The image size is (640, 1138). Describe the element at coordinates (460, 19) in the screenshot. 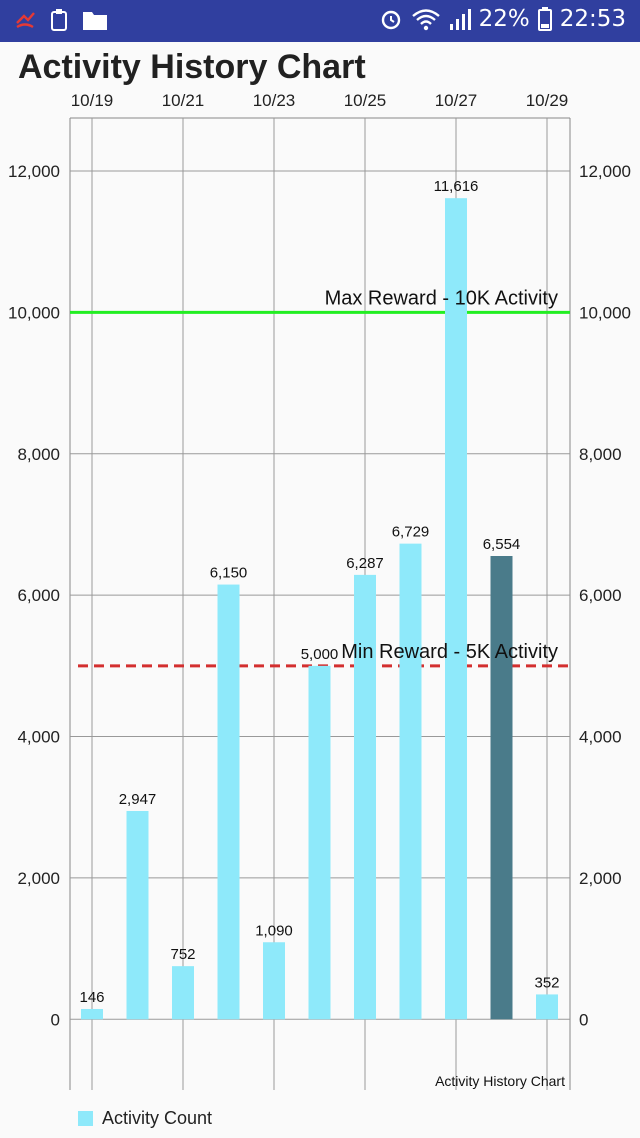

I see `signal-icon` at that location.